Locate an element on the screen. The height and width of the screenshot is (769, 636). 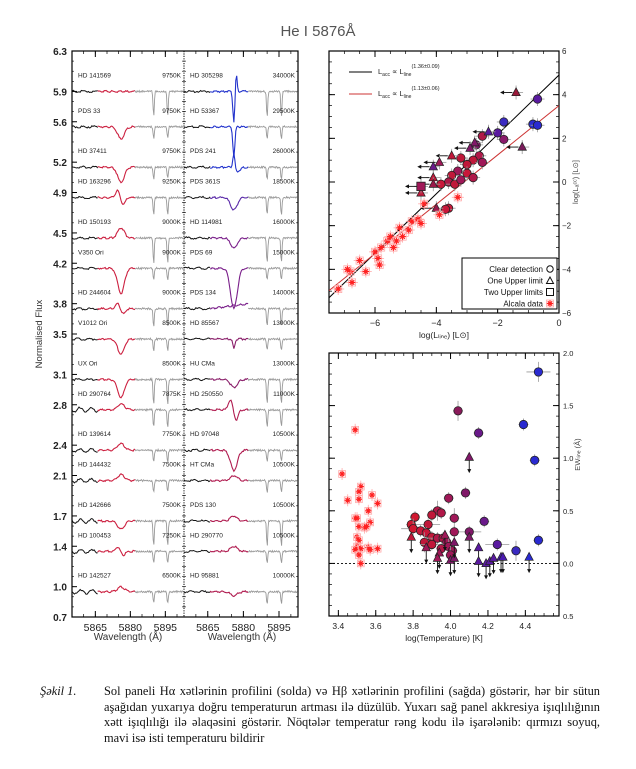
y-tick-label: −2 is located at coordinates (567, 226).